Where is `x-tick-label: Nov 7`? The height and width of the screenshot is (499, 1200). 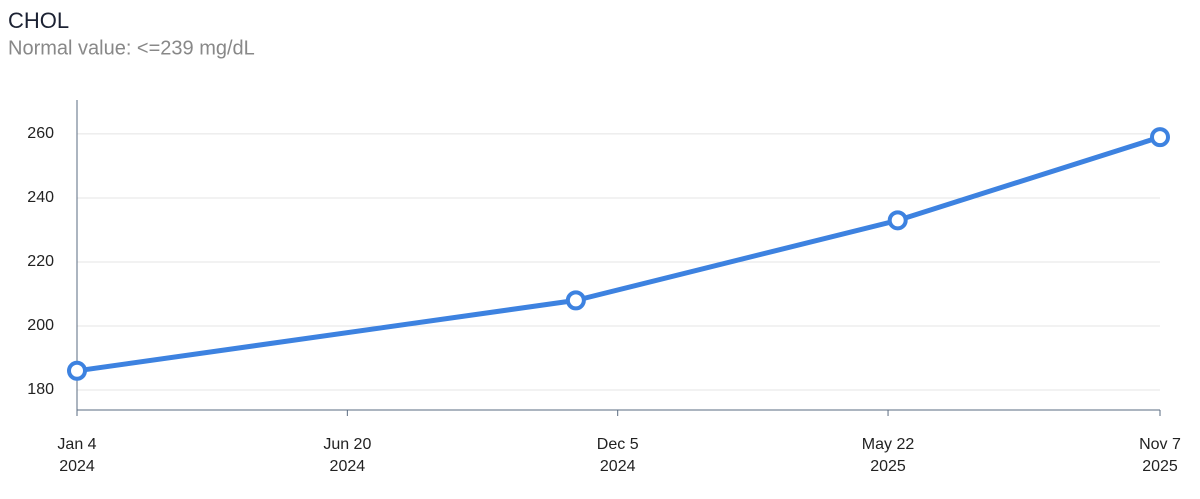 x-tick-label: Nov 7 is located at coordinates (1160, 444).